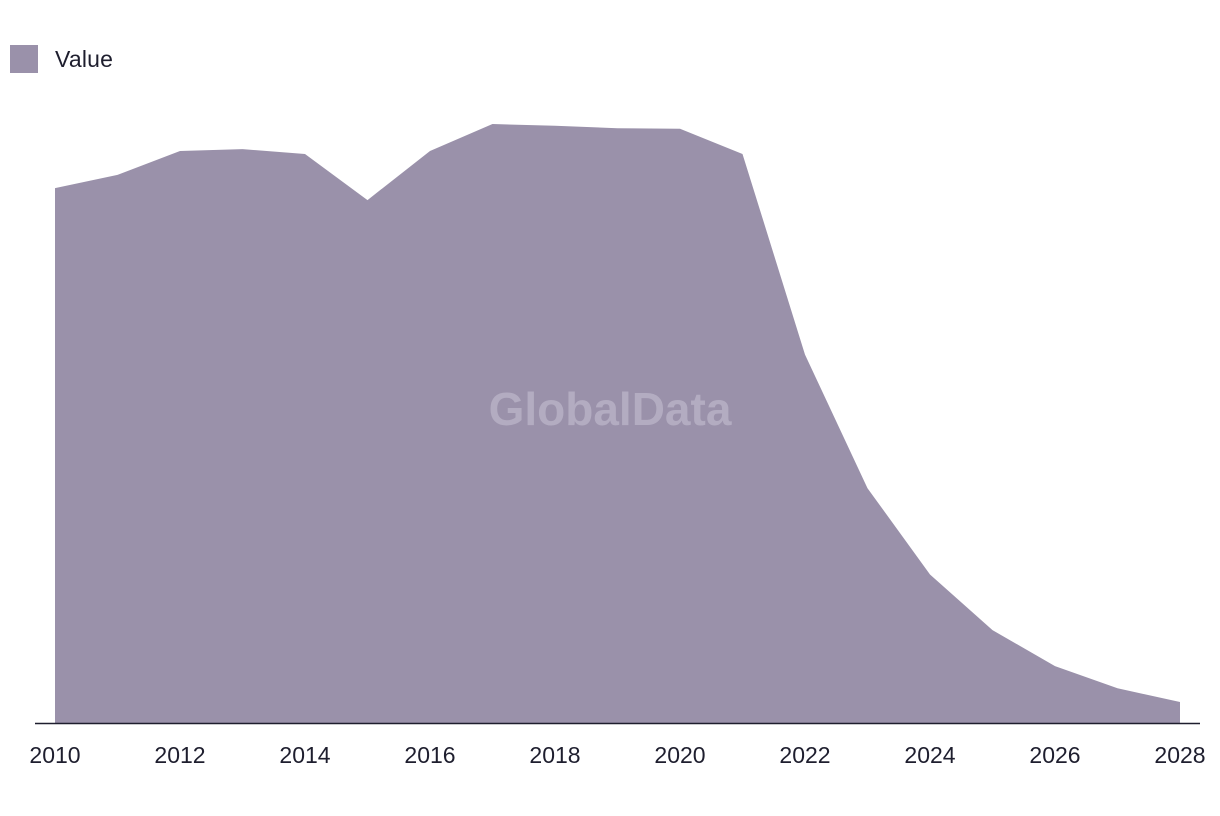 The height and width of the screenshot is (816, 1220). Describe the element at coordinates (429, 755) in the screenshot. I see `x-tick-label-2016: 2016` at that location.